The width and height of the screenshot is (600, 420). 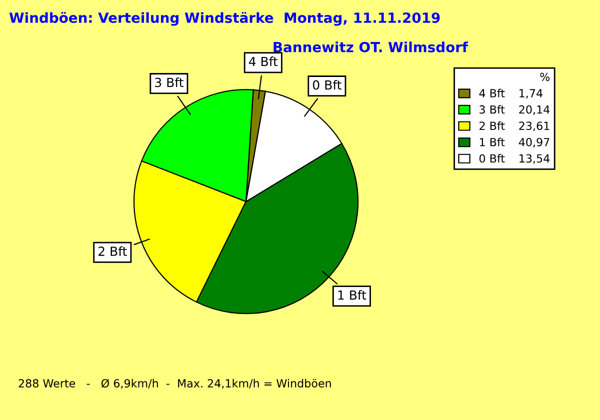 What do you see at coordinates (534, 143) in the screenshot?
I see `data-label: 40,97` at bounding box center [534, 143].